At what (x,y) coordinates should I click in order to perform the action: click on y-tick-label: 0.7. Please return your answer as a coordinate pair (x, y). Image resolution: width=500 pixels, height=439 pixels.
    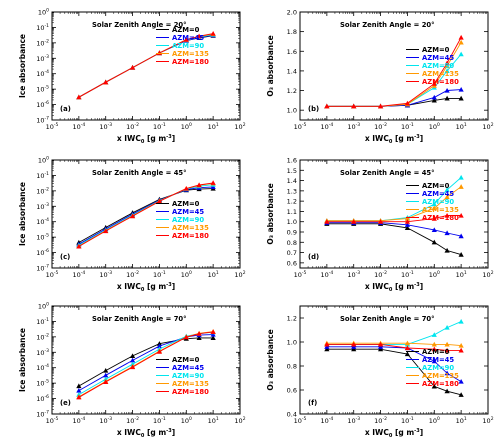
    Looking at the image, I should click on (292, 253).